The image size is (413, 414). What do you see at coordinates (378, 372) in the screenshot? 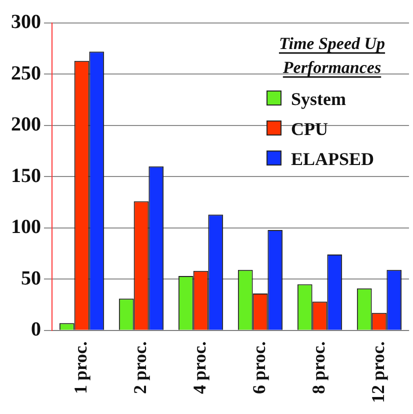
I see `x-tick-label: 12 proc.` at bounding box center [378, 372].